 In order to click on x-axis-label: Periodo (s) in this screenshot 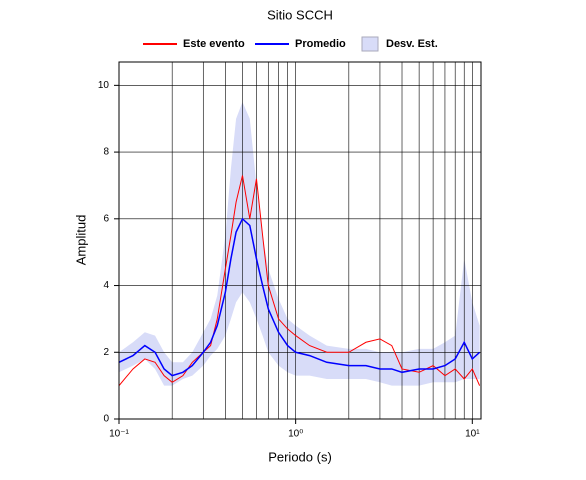, I will do `click(300, 456)`.